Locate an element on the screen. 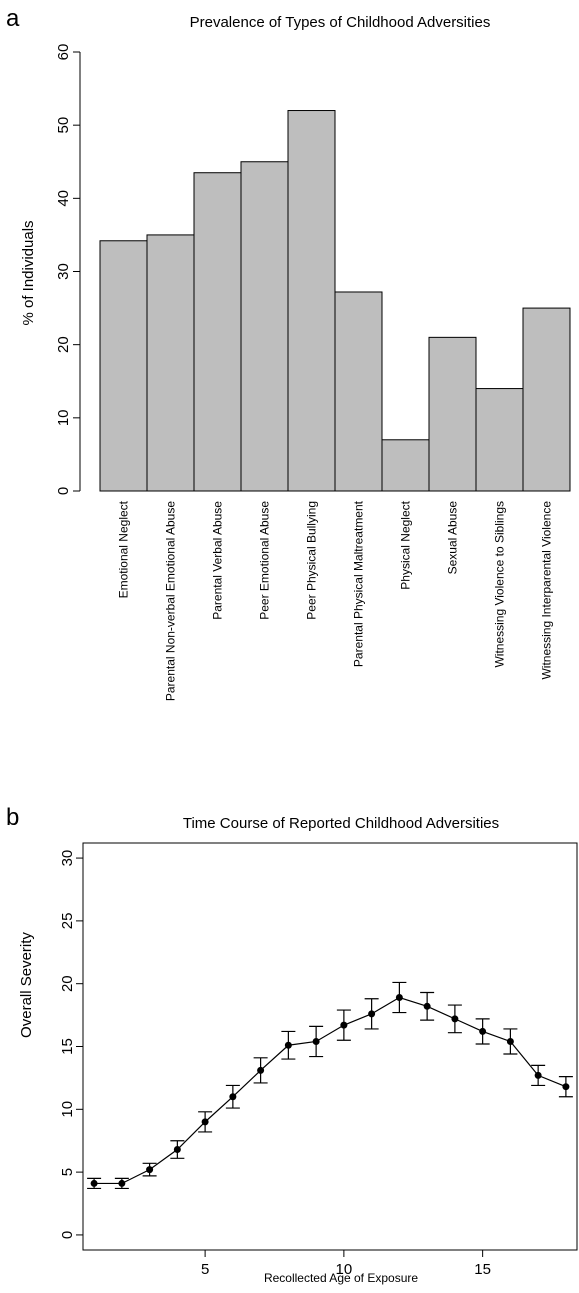 This screenshot has height=1293, width=579. chart-a-y-tick-label: 0 is located at coordinates (63, 491).